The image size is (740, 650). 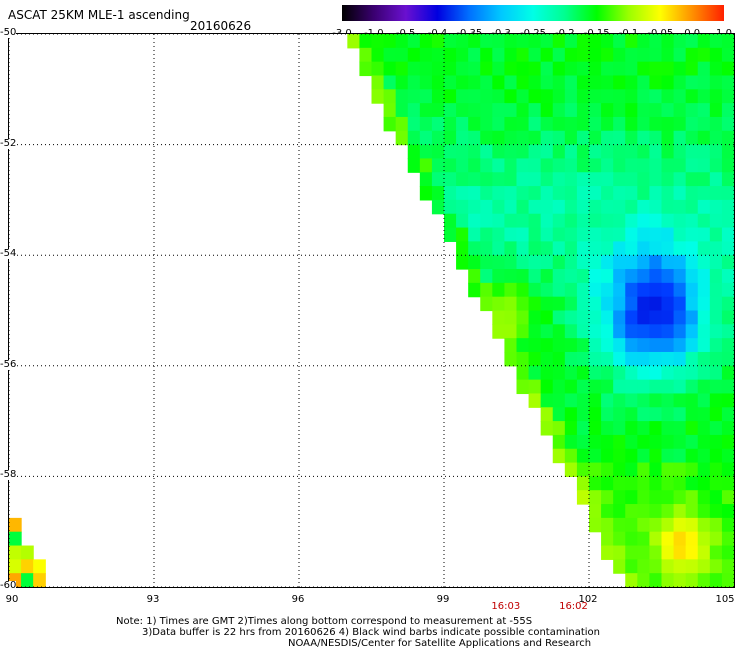 What do you see at coordinates (99, 15) in the screenshot?
I see `map-title: ASCAT 25KM MLE-1 ascending` at bounding box center [99, 15].